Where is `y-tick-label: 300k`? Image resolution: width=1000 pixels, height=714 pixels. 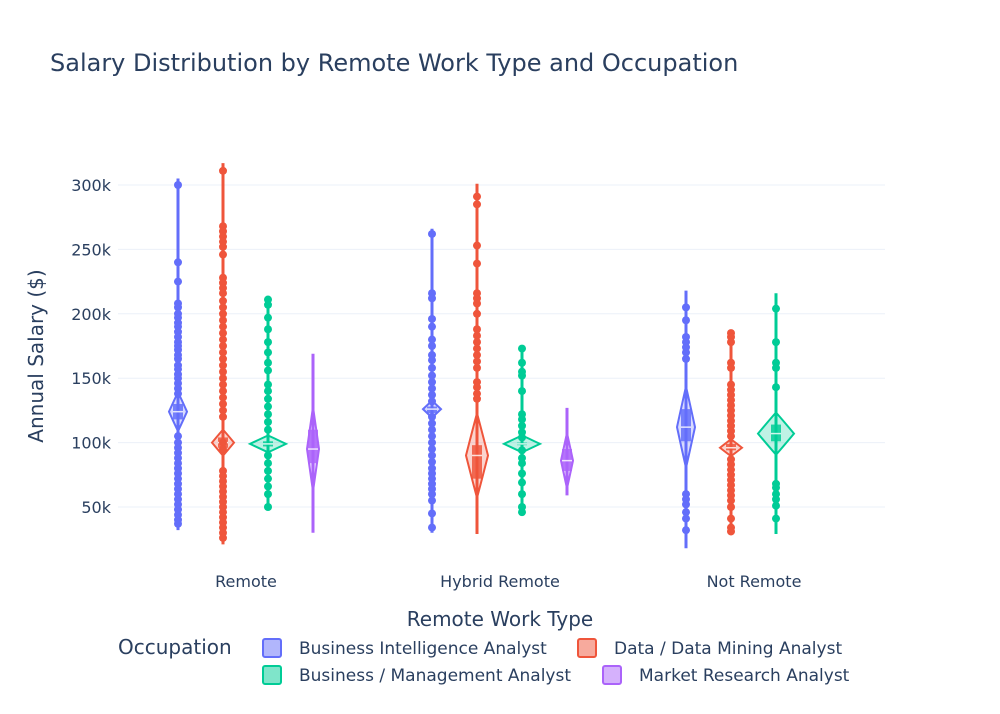 y-tick-label: 300k is located at coordinates (91, 185).